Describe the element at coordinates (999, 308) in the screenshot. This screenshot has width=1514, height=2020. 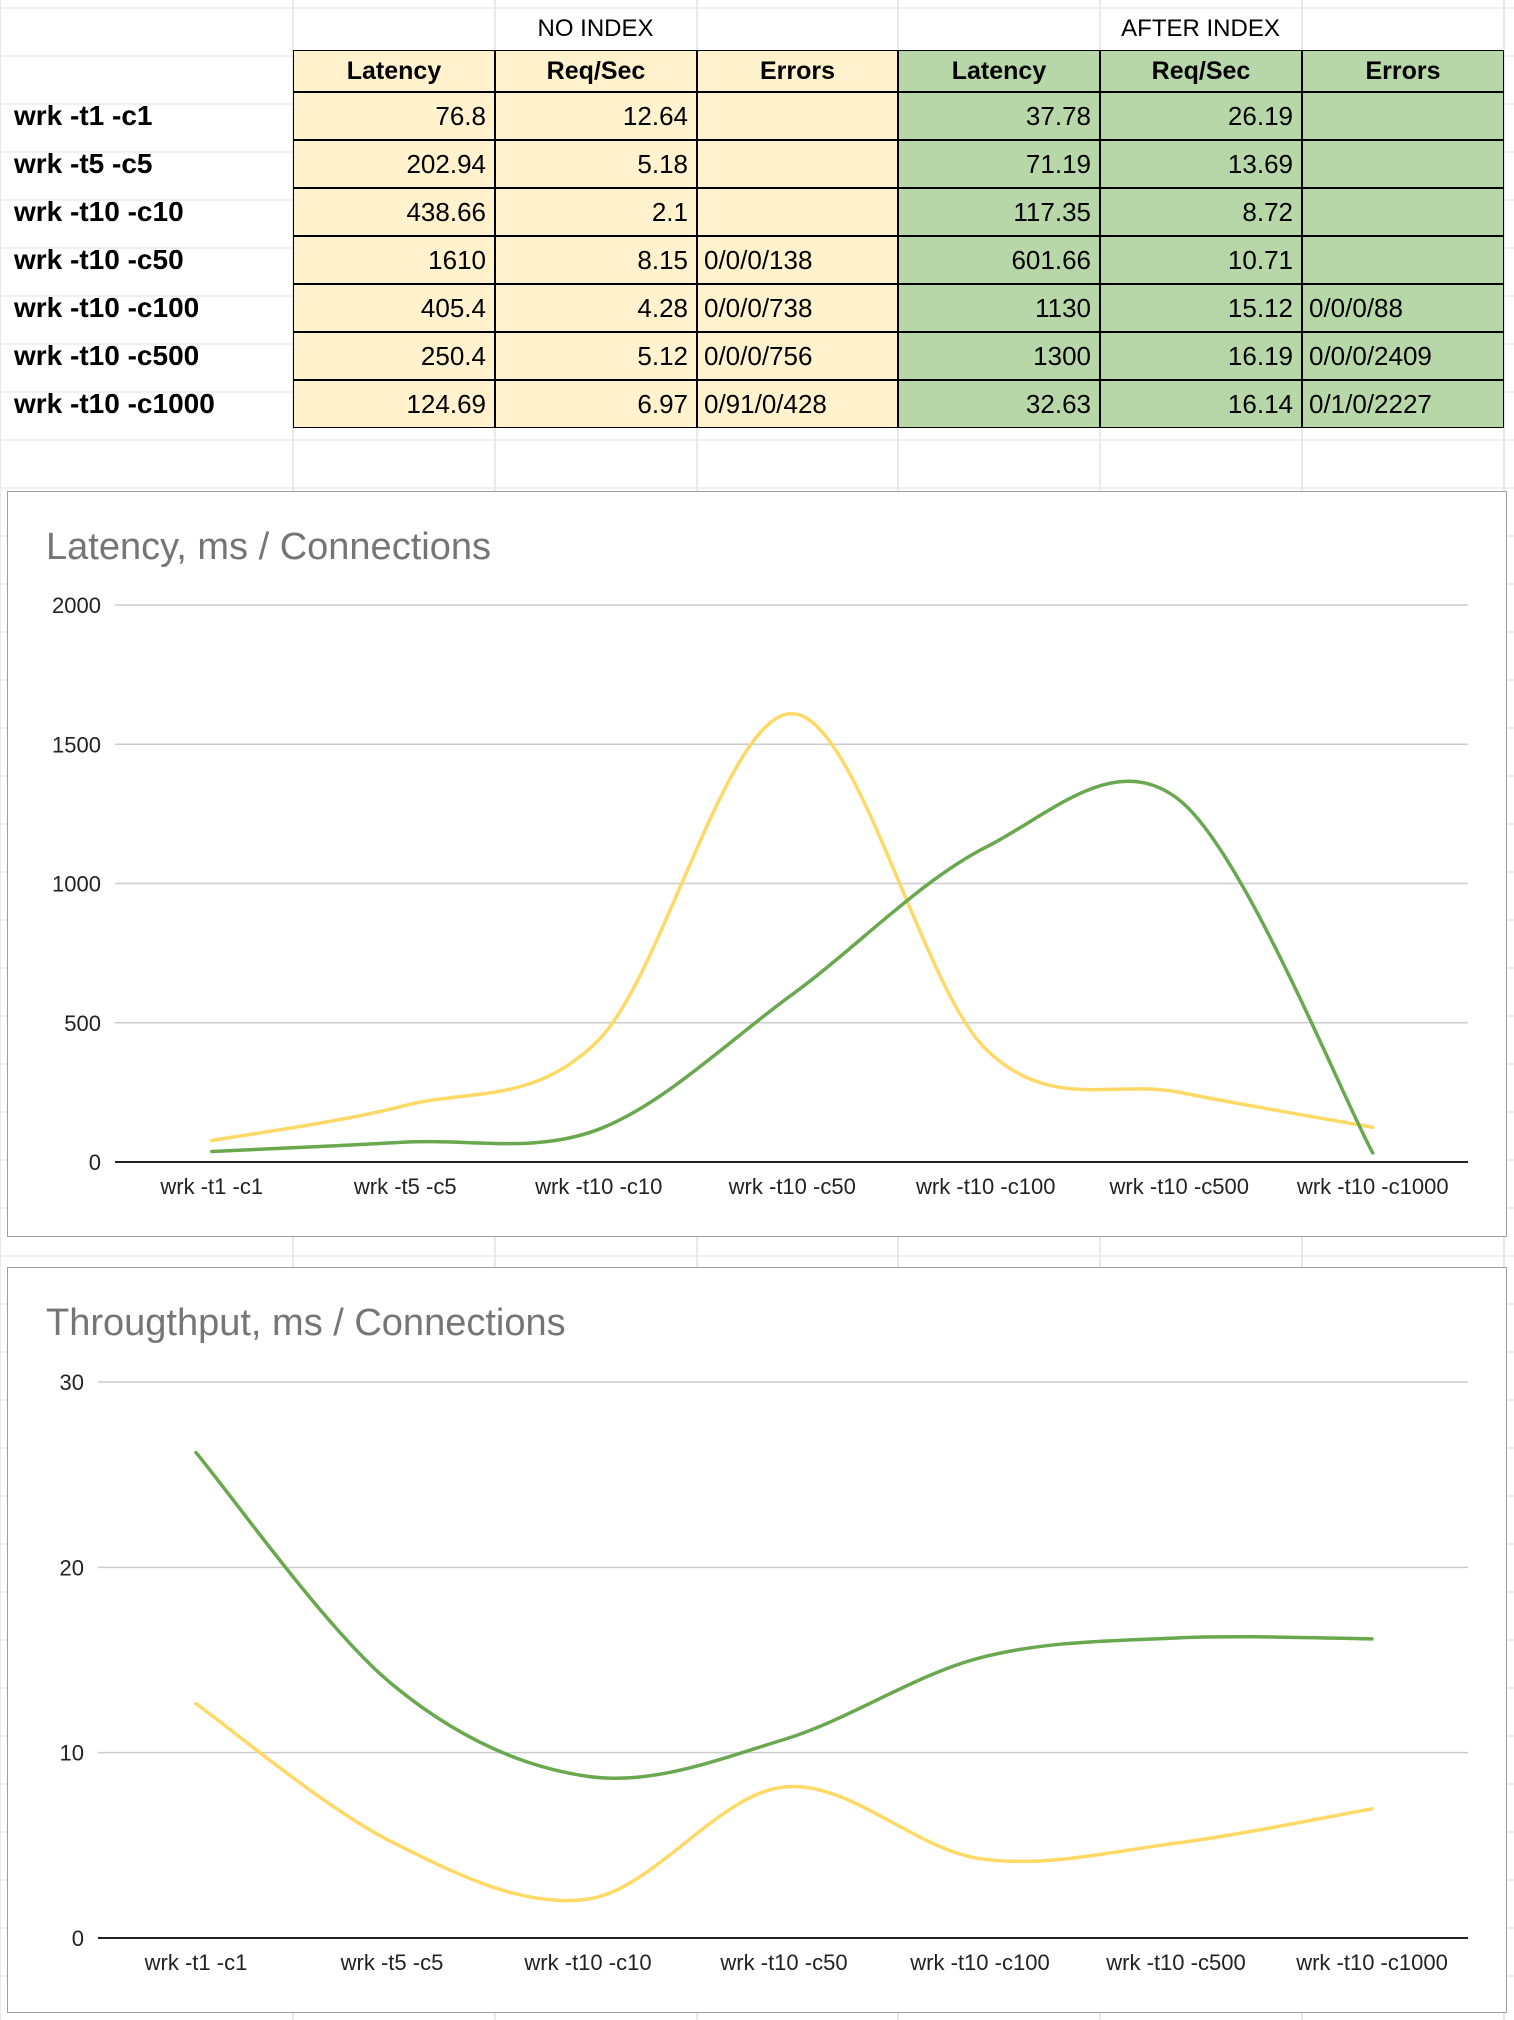
I see `table-cell: 1130` at that location.